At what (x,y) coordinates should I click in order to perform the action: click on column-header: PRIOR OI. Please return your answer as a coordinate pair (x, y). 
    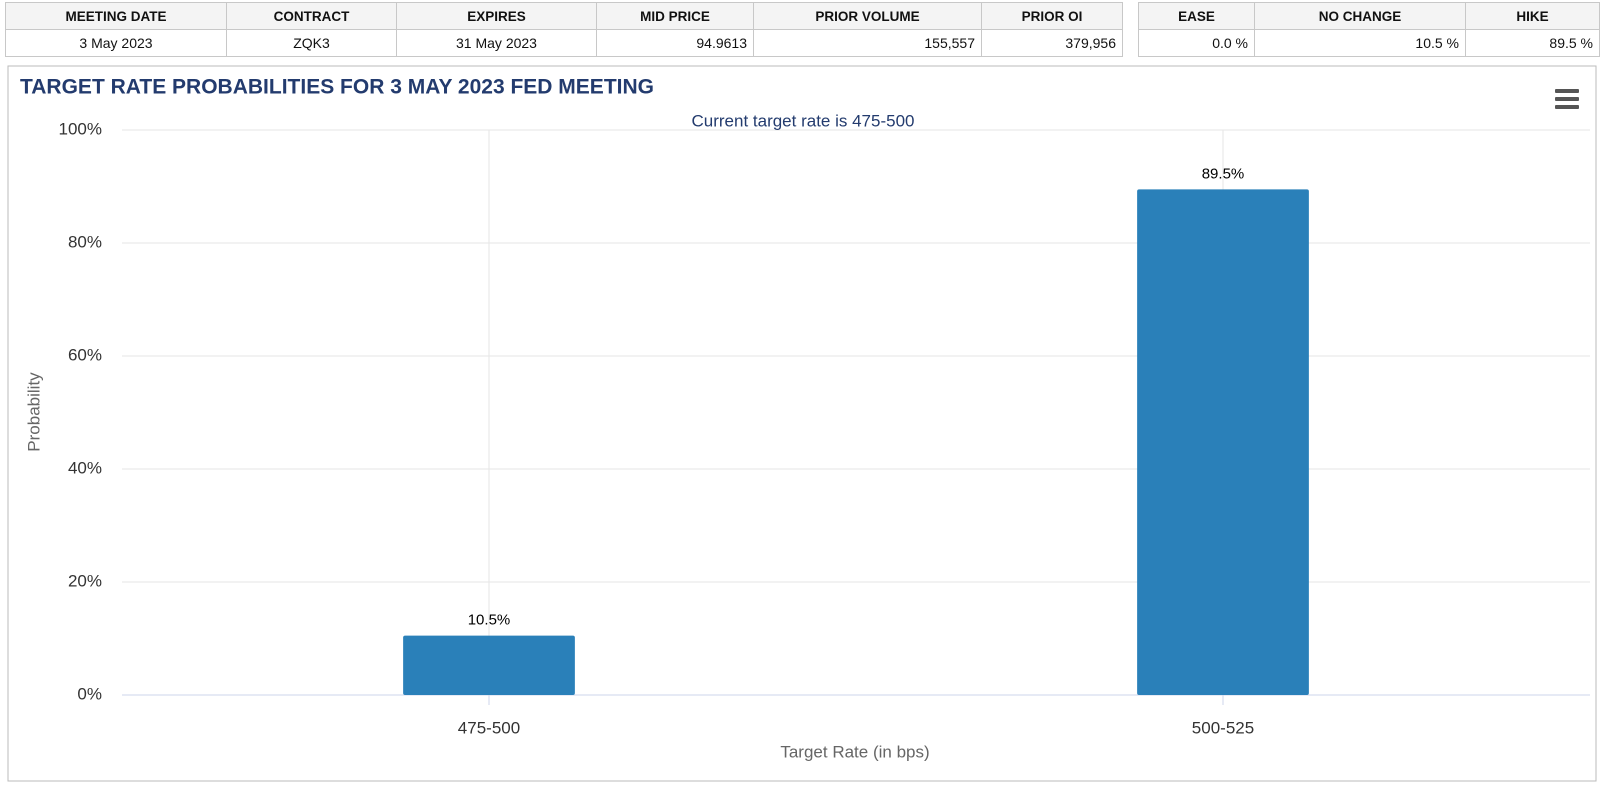
    Looking at the image, I should click on (1052, 16).